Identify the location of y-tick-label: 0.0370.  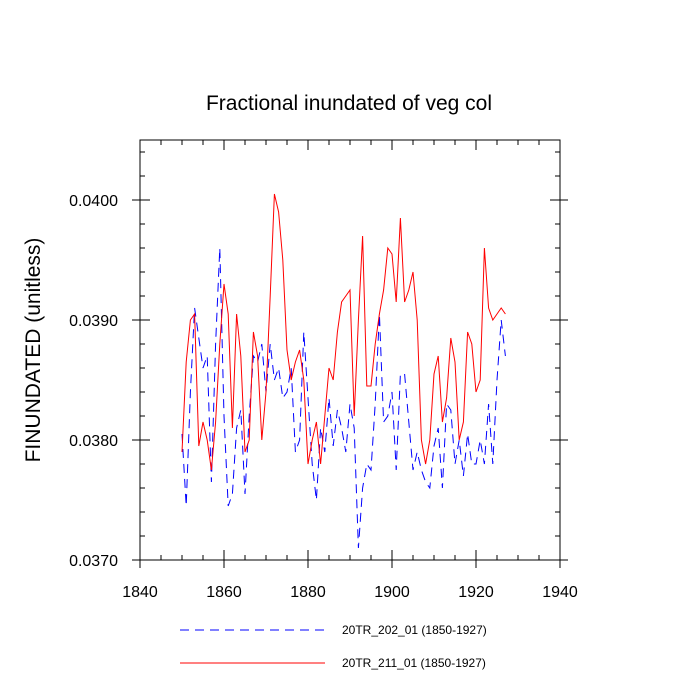
(93, 561).